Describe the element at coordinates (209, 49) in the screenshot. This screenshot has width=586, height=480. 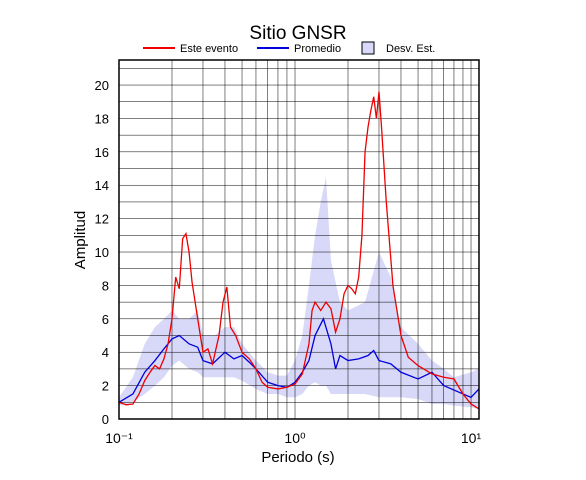
I see `legend-label: Este evento` at that location.